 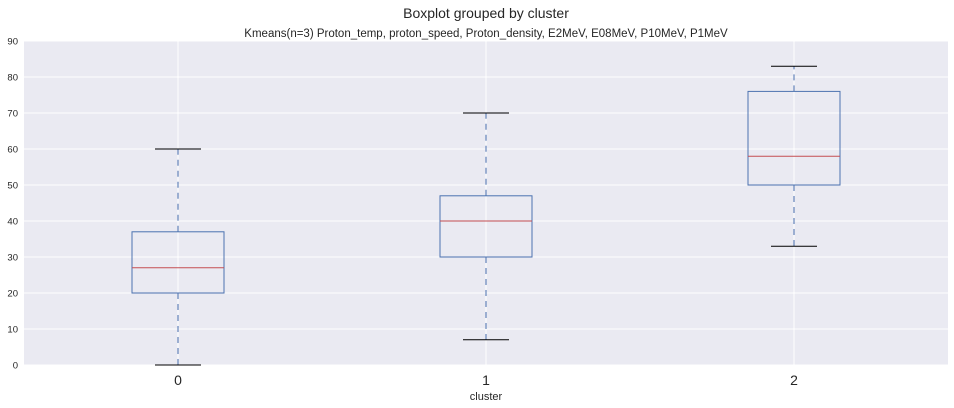 I want to click on chart-suptitle: Boxplot grouped by cluster, so click(x=486, y=13).